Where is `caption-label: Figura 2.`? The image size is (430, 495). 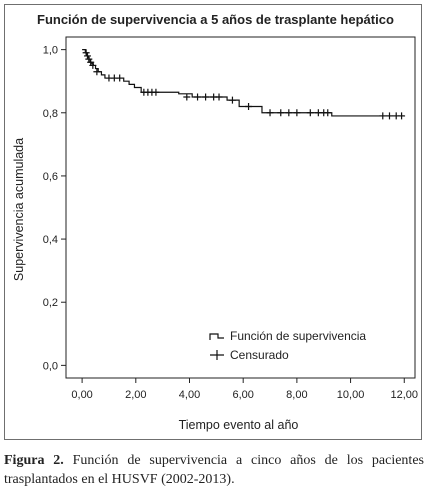 caption-label: Figura 2. is located at coordinates (34, 460).